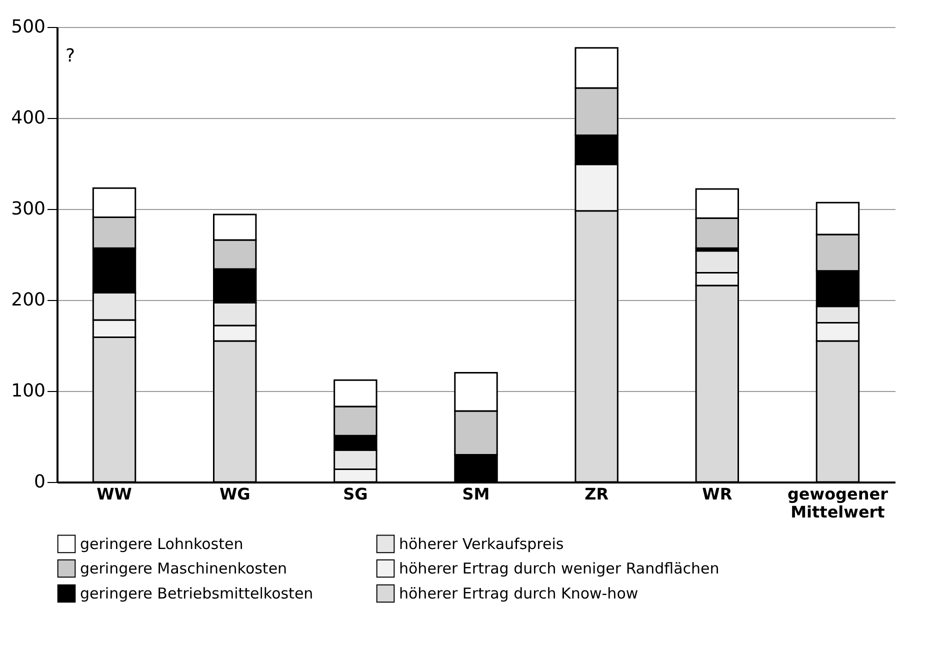 The height and width of the screenshot is (654, 952). Describe the element at coordinates (28, 209) in the screenshot. I see `y-tick-label: 300` at that location.